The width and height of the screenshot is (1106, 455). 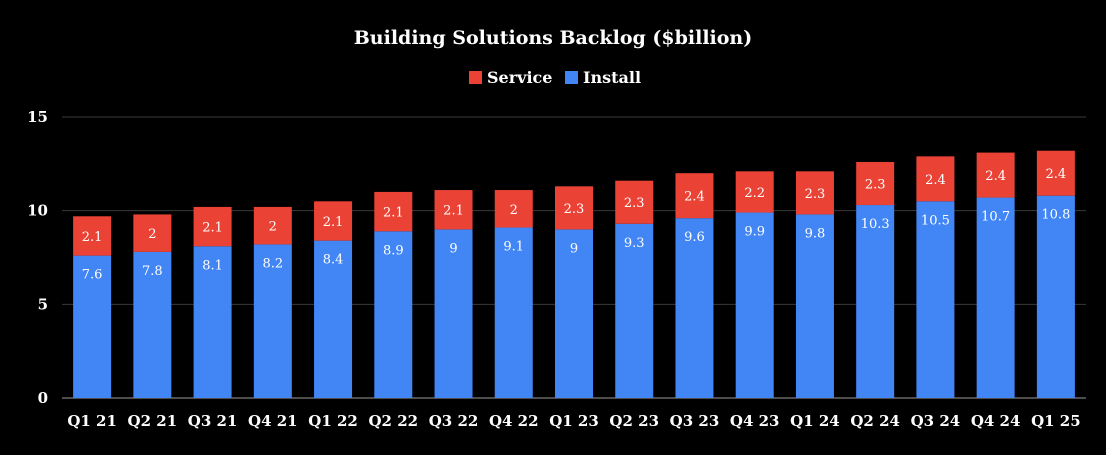 I want to click on data-label-install: 9.9, so click(x=754, y=232).